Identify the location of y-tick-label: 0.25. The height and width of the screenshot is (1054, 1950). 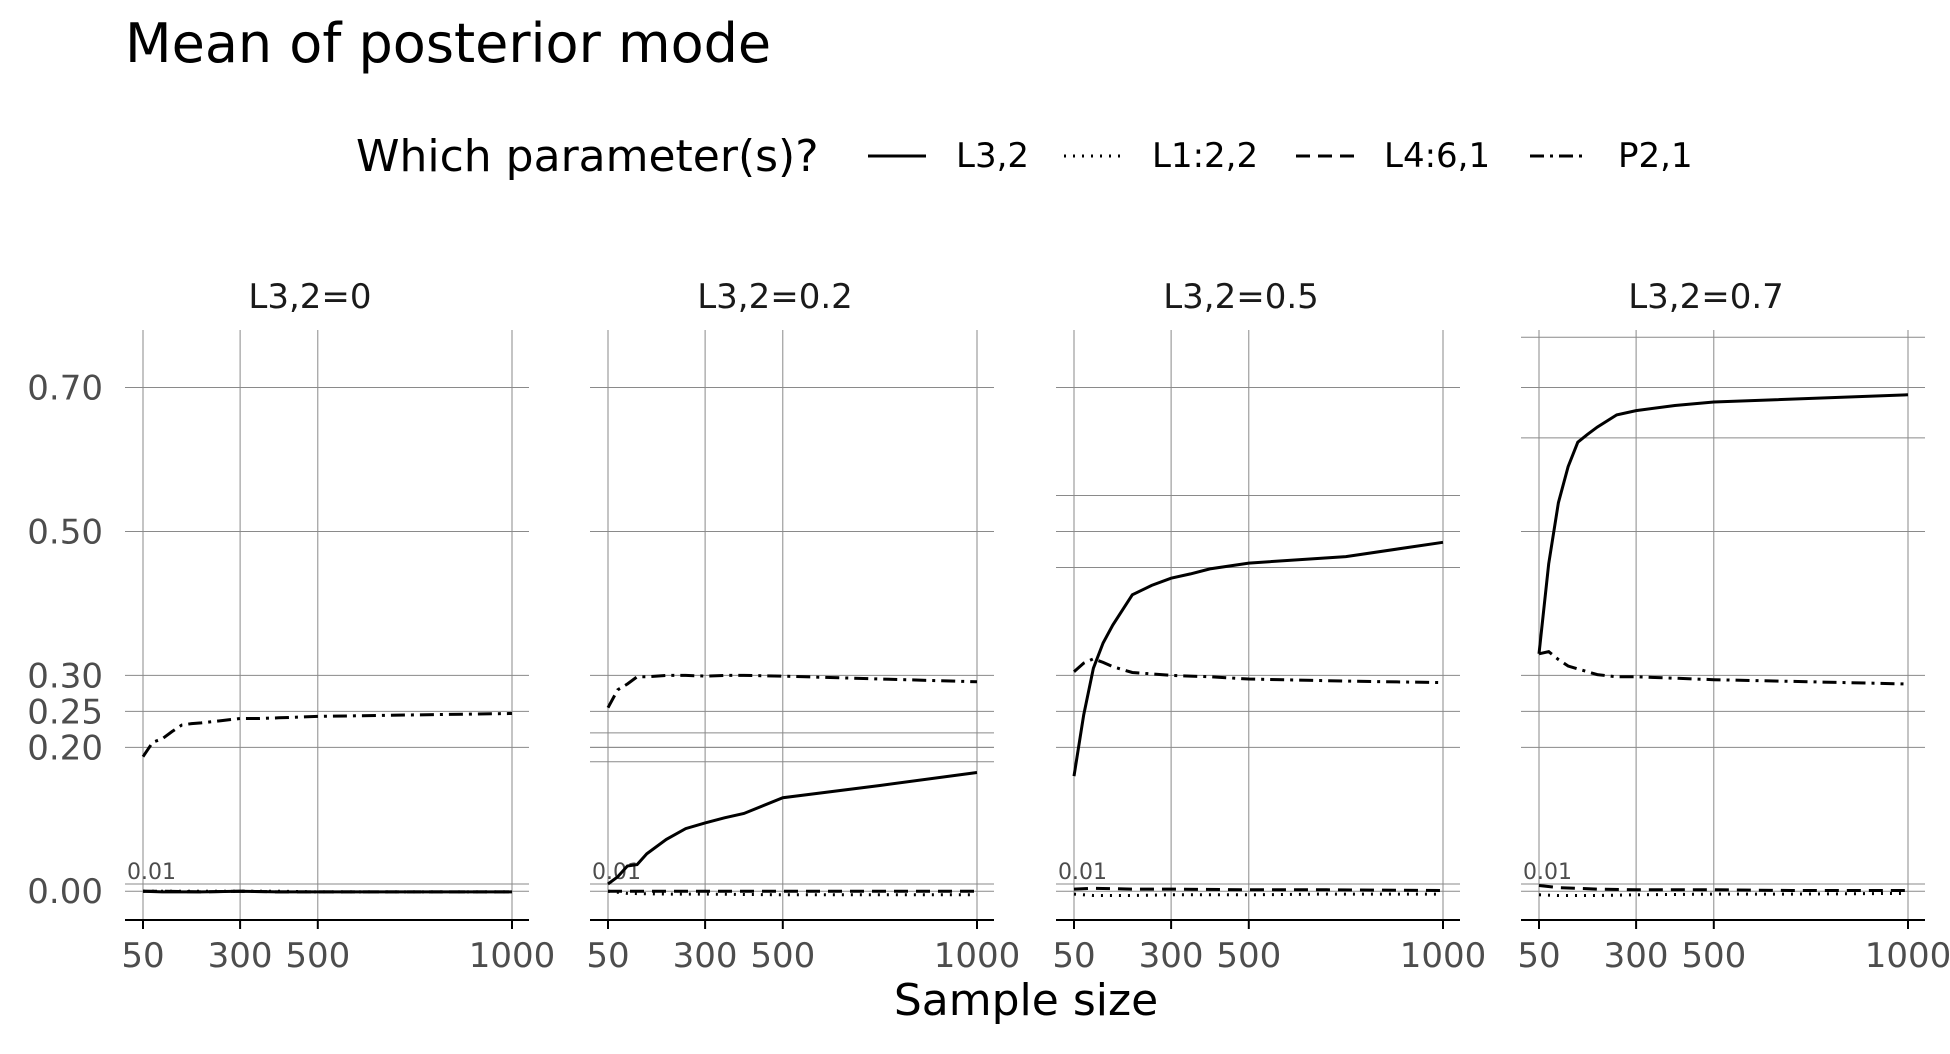
(65, 712).